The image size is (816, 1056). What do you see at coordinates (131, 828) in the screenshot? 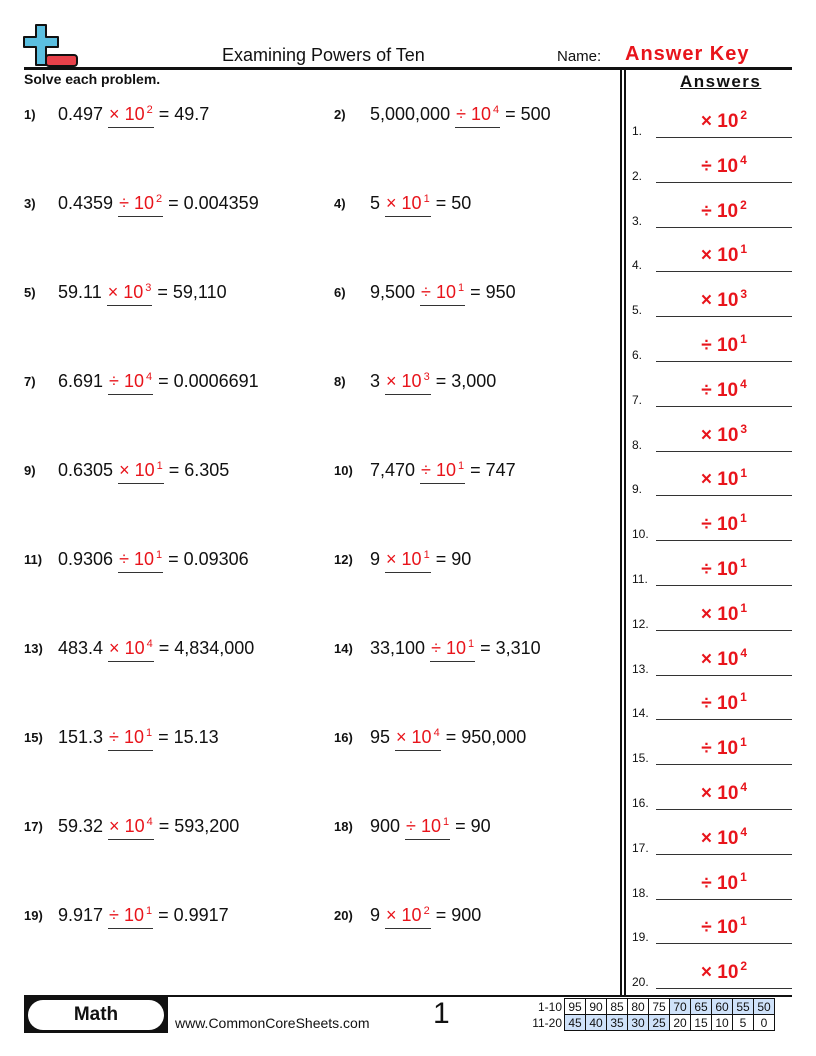
I see `answer-blank: × 10 4` at bounding box center [131, 828].